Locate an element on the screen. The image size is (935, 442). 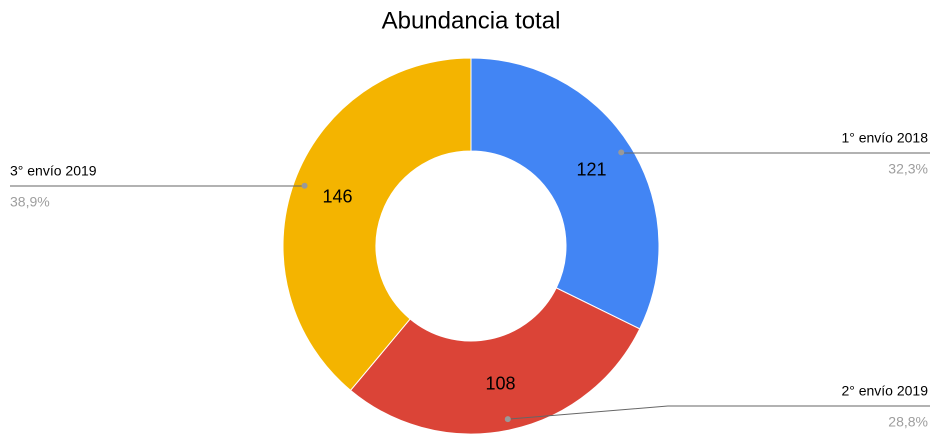
percent-label: 38,9% is located at coordinates (30, 202).